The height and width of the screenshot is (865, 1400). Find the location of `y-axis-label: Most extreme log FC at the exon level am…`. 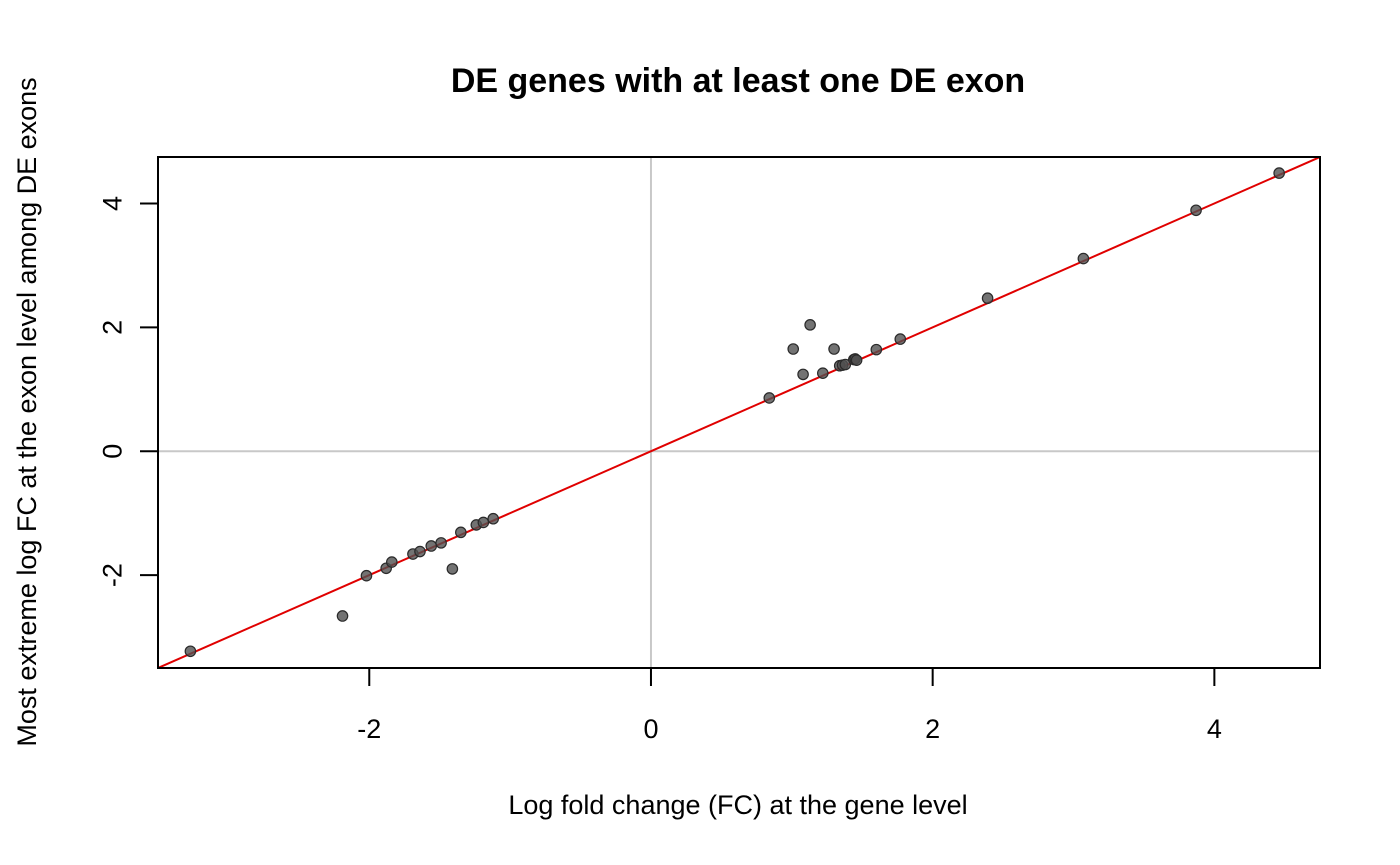

y-axis-label: Most extreme log FC at the exon level am… is located at coordinates (27, 411).